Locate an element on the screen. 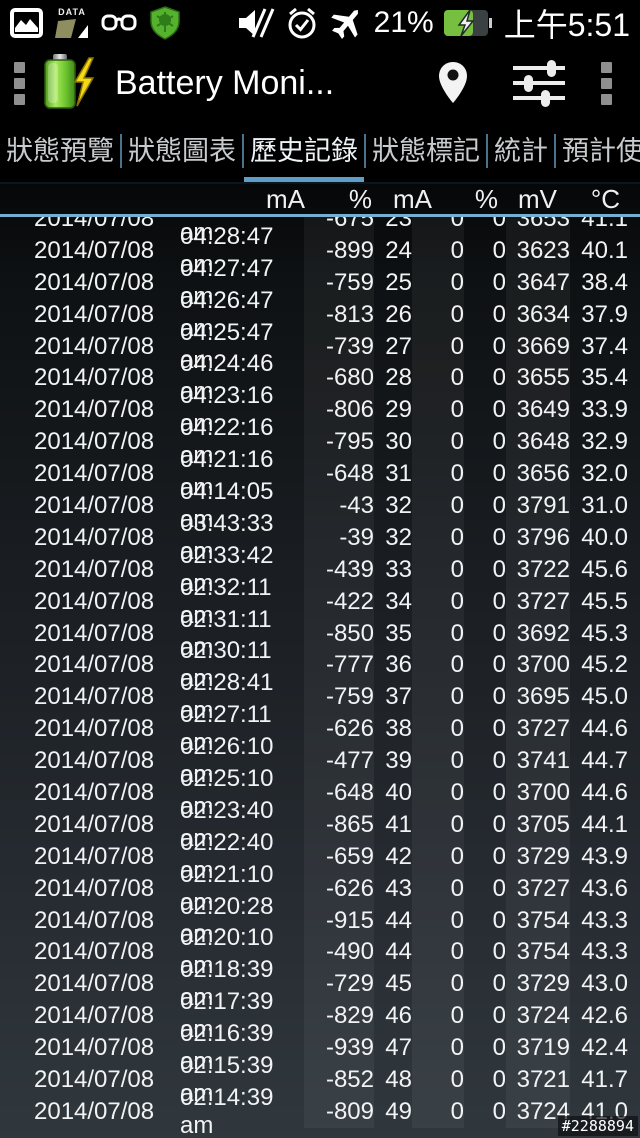 The width and height of the screenshot is (640, 1138). location-pin-button is located at coordinates (453, 83).